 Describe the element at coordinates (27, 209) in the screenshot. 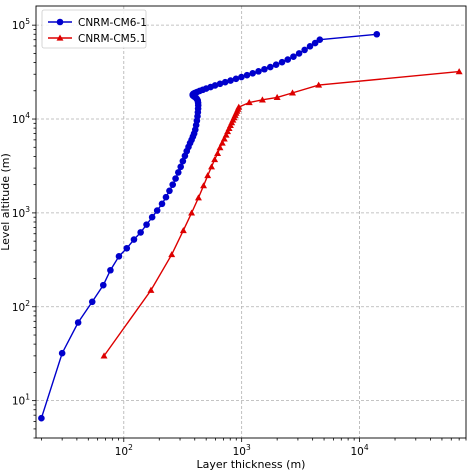

I see `y-tick-exponent: 3` at that location.